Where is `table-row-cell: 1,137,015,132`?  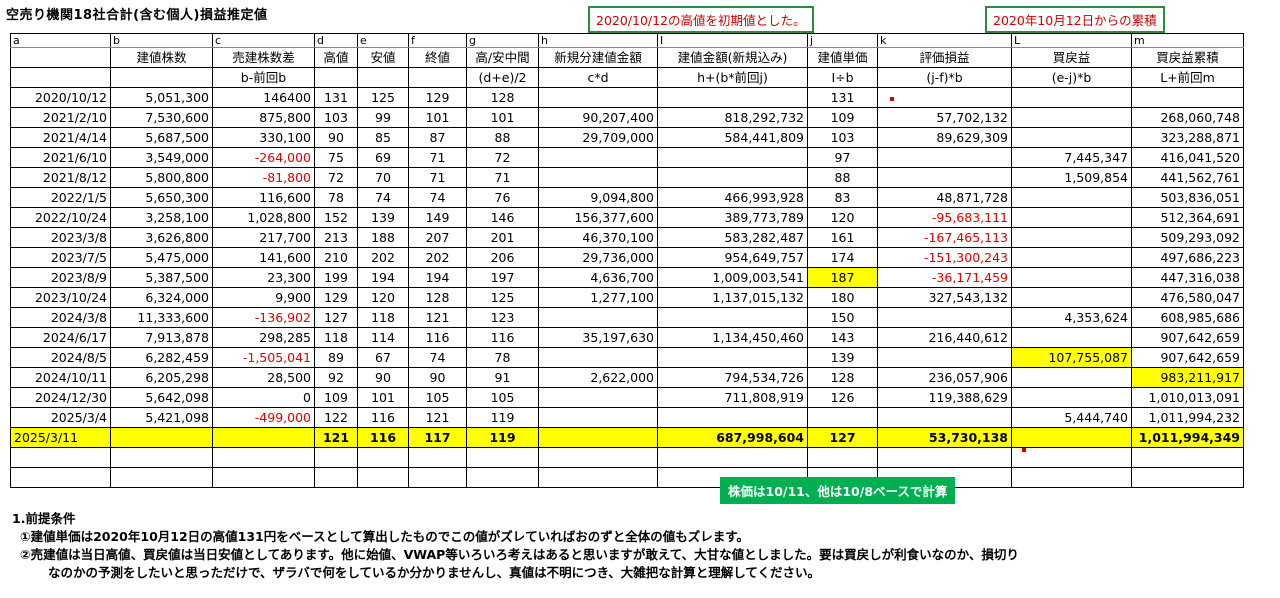 table-row-cell: 1,137,015,132 is located at coordinates (732, 297).